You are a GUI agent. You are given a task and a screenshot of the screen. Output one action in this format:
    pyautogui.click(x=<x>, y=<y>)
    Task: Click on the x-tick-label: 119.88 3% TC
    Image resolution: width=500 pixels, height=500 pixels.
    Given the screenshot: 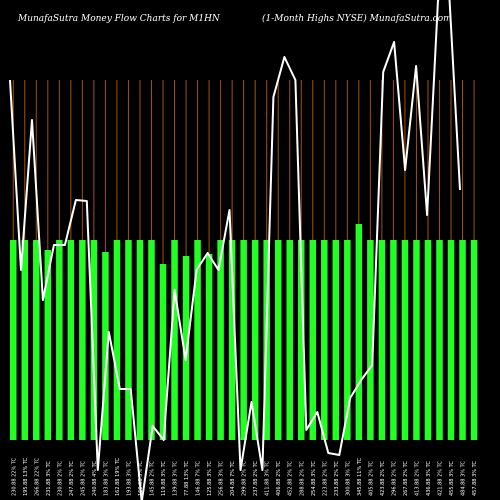 What is the action you would take?
    pyautogui.click(x=164, y=478)
    